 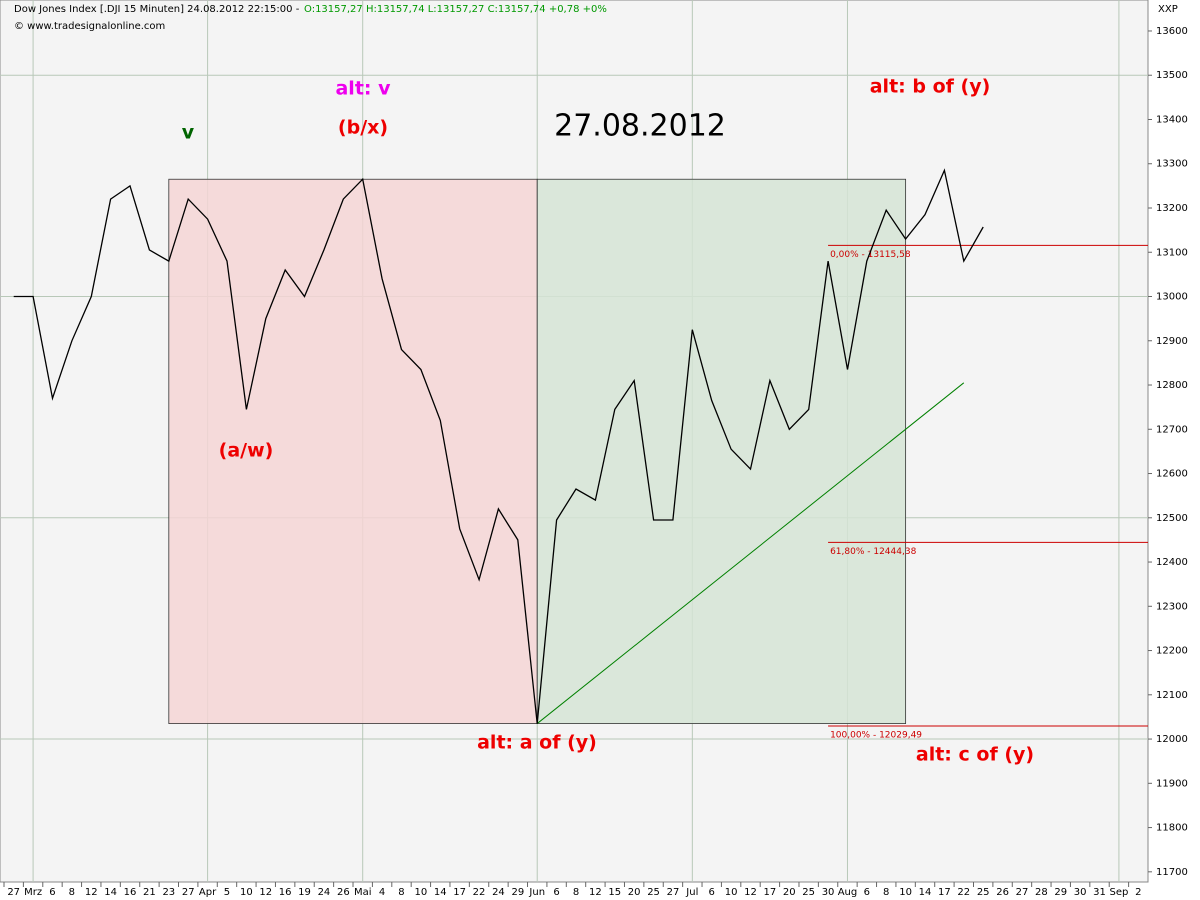 What do you see at coordinates (1172, 828) in the screenshot?
I see `y-tick-label: 11800` at bounding box center [1172, 828].